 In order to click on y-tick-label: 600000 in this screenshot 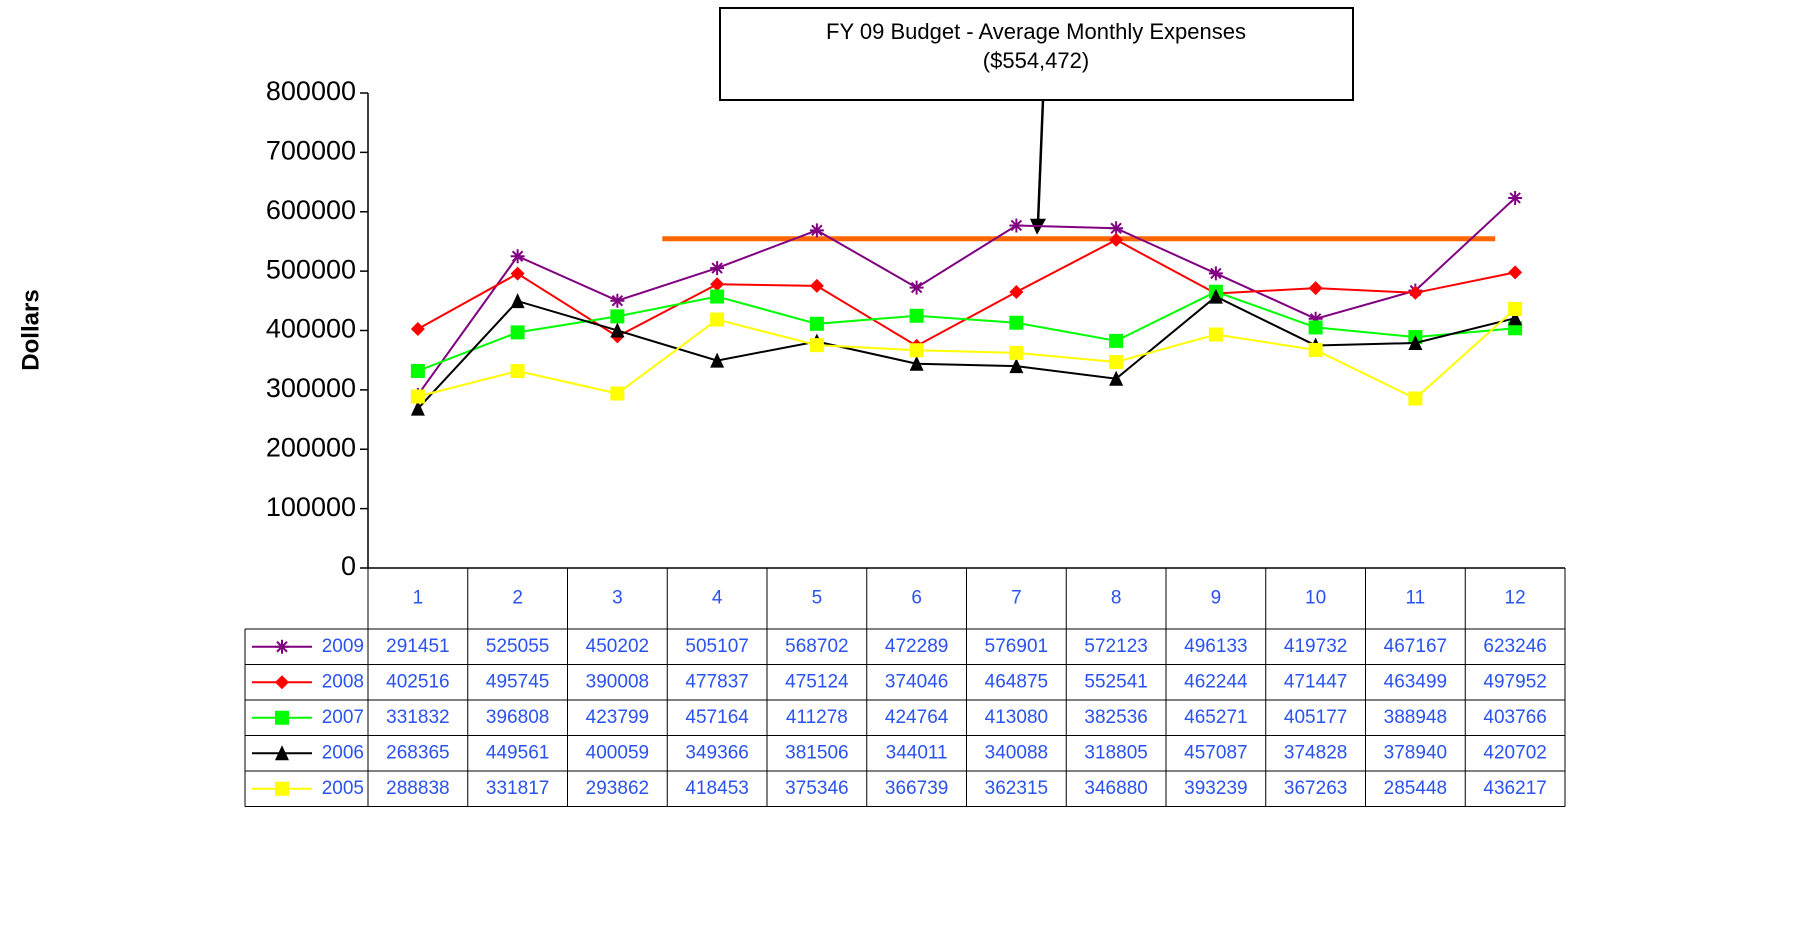, I will do `click(311, 210)`.